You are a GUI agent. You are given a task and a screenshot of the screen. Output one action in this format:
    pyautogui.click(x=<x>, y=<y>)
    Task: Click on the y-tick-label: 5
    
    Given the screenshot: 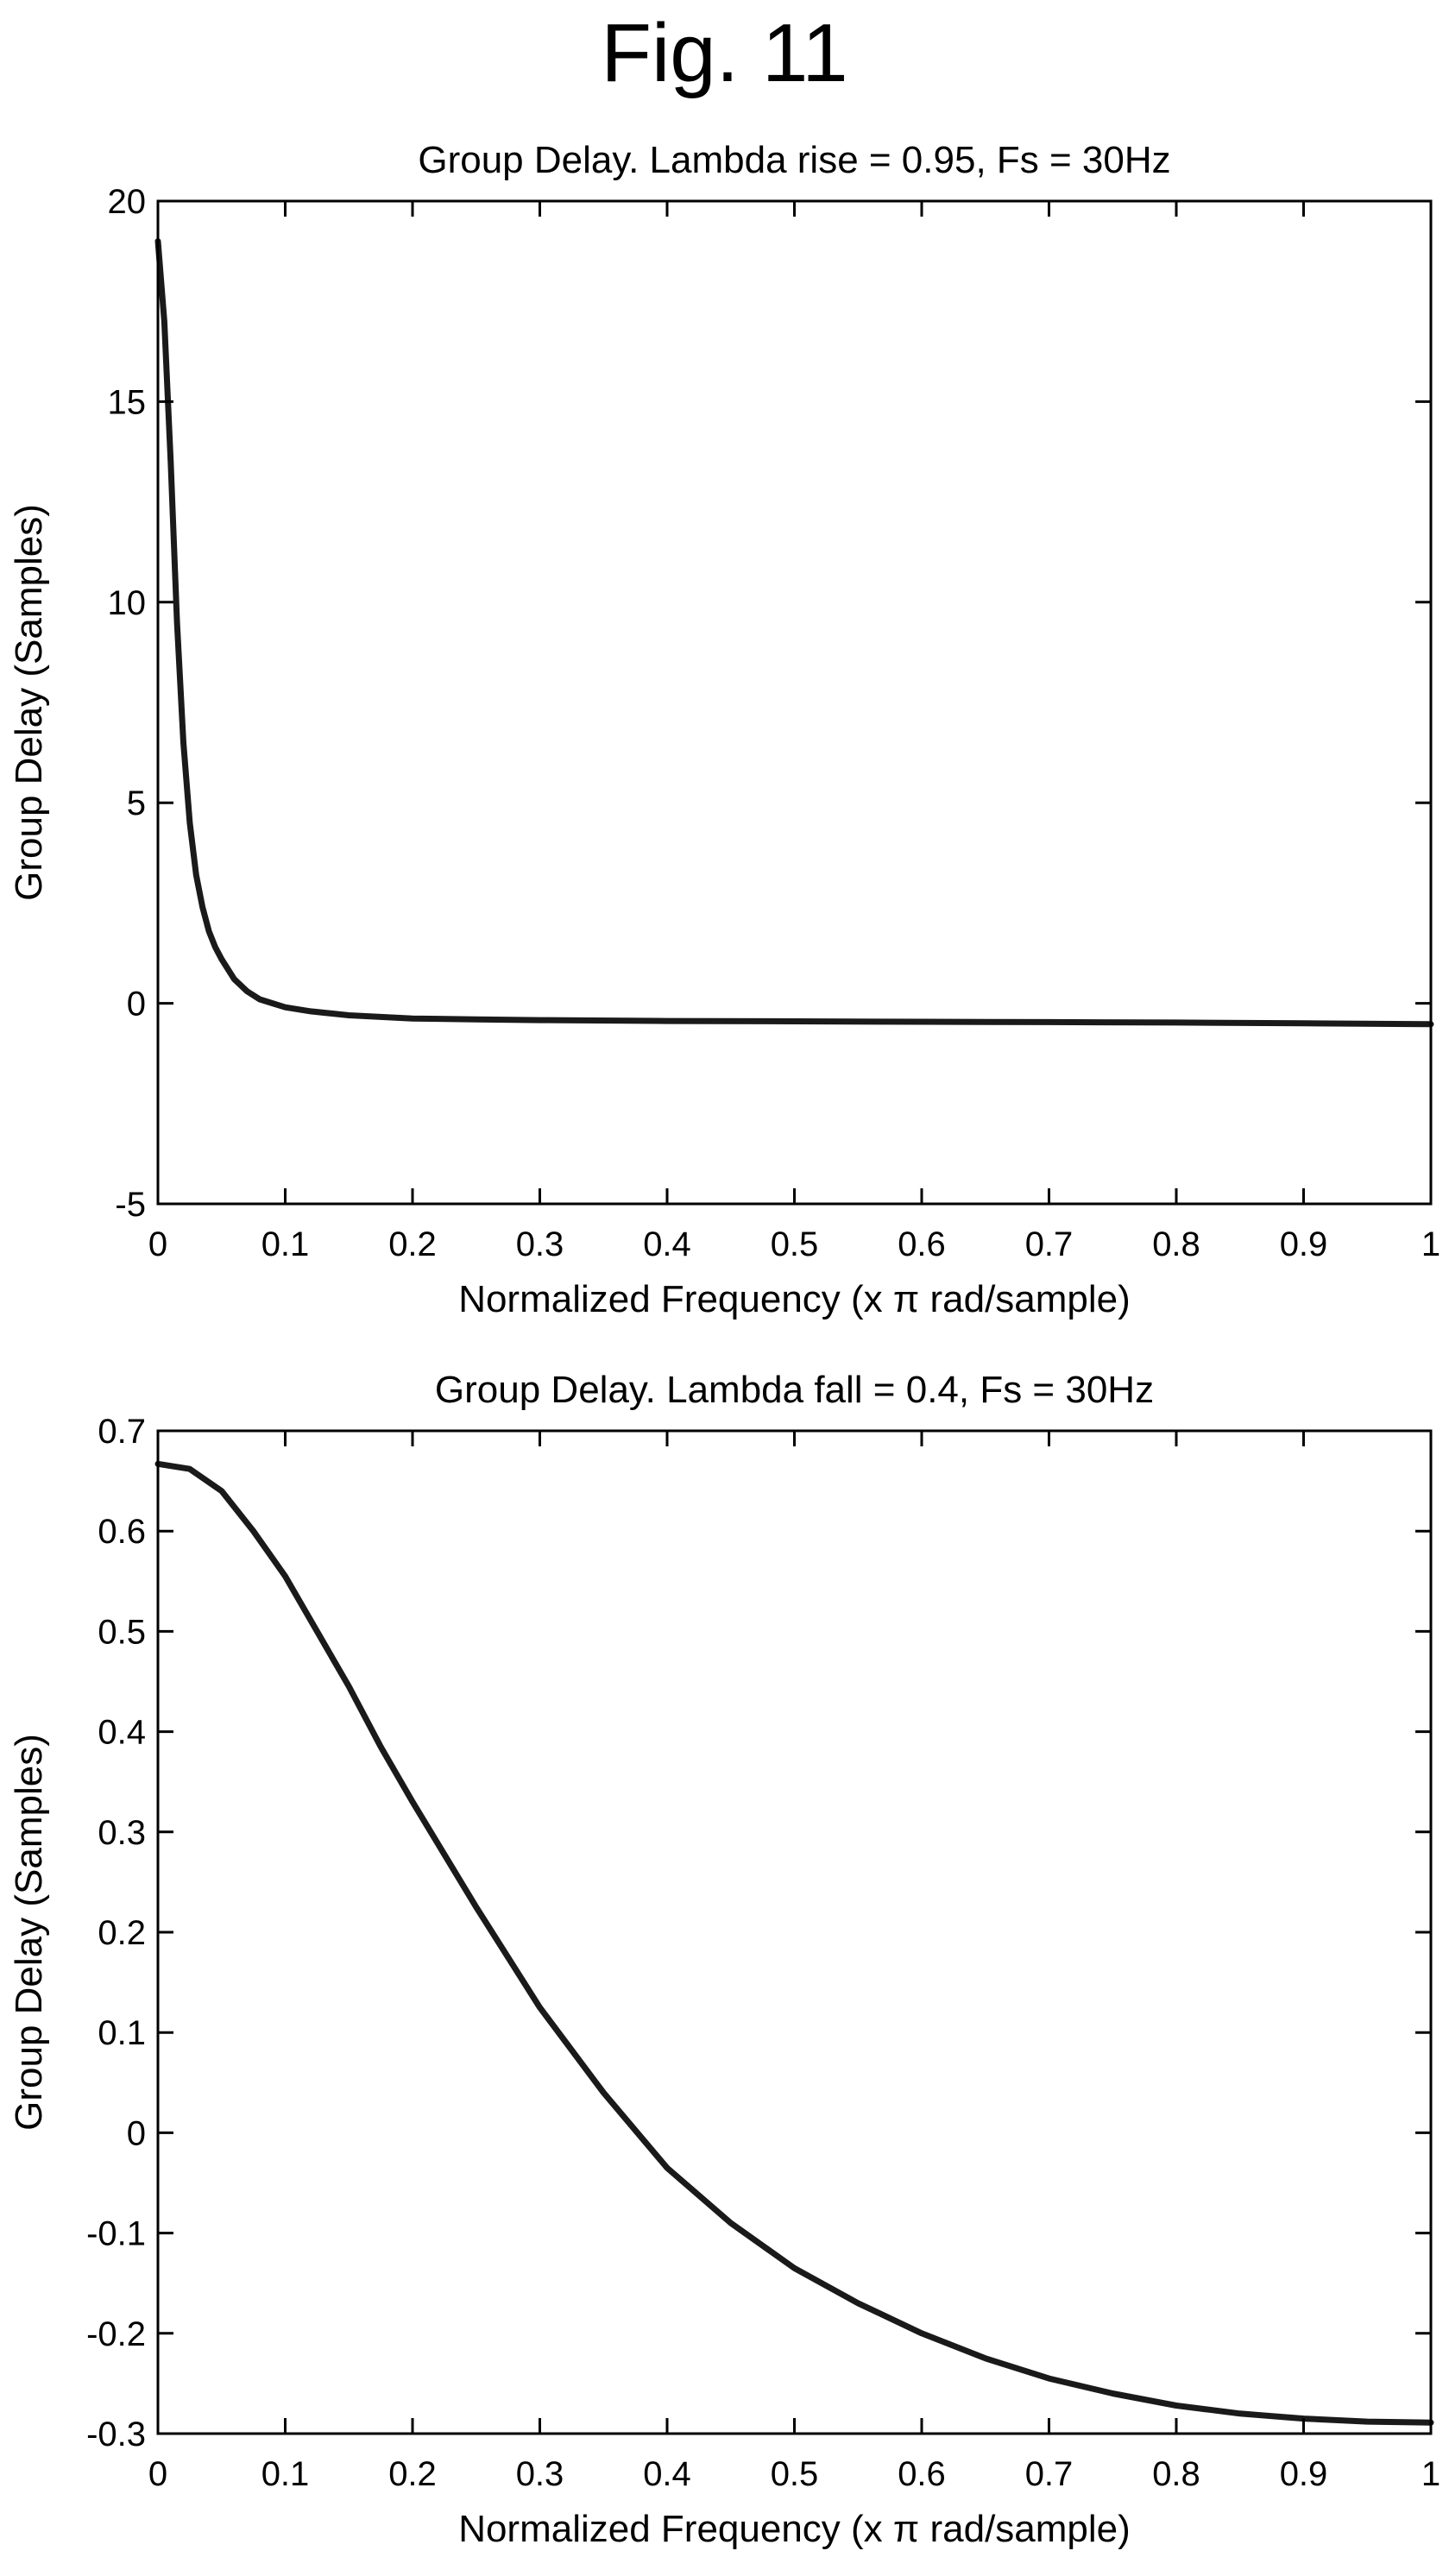 What is the action you would take?
    pyautogui.click(x=137, y=803)
    